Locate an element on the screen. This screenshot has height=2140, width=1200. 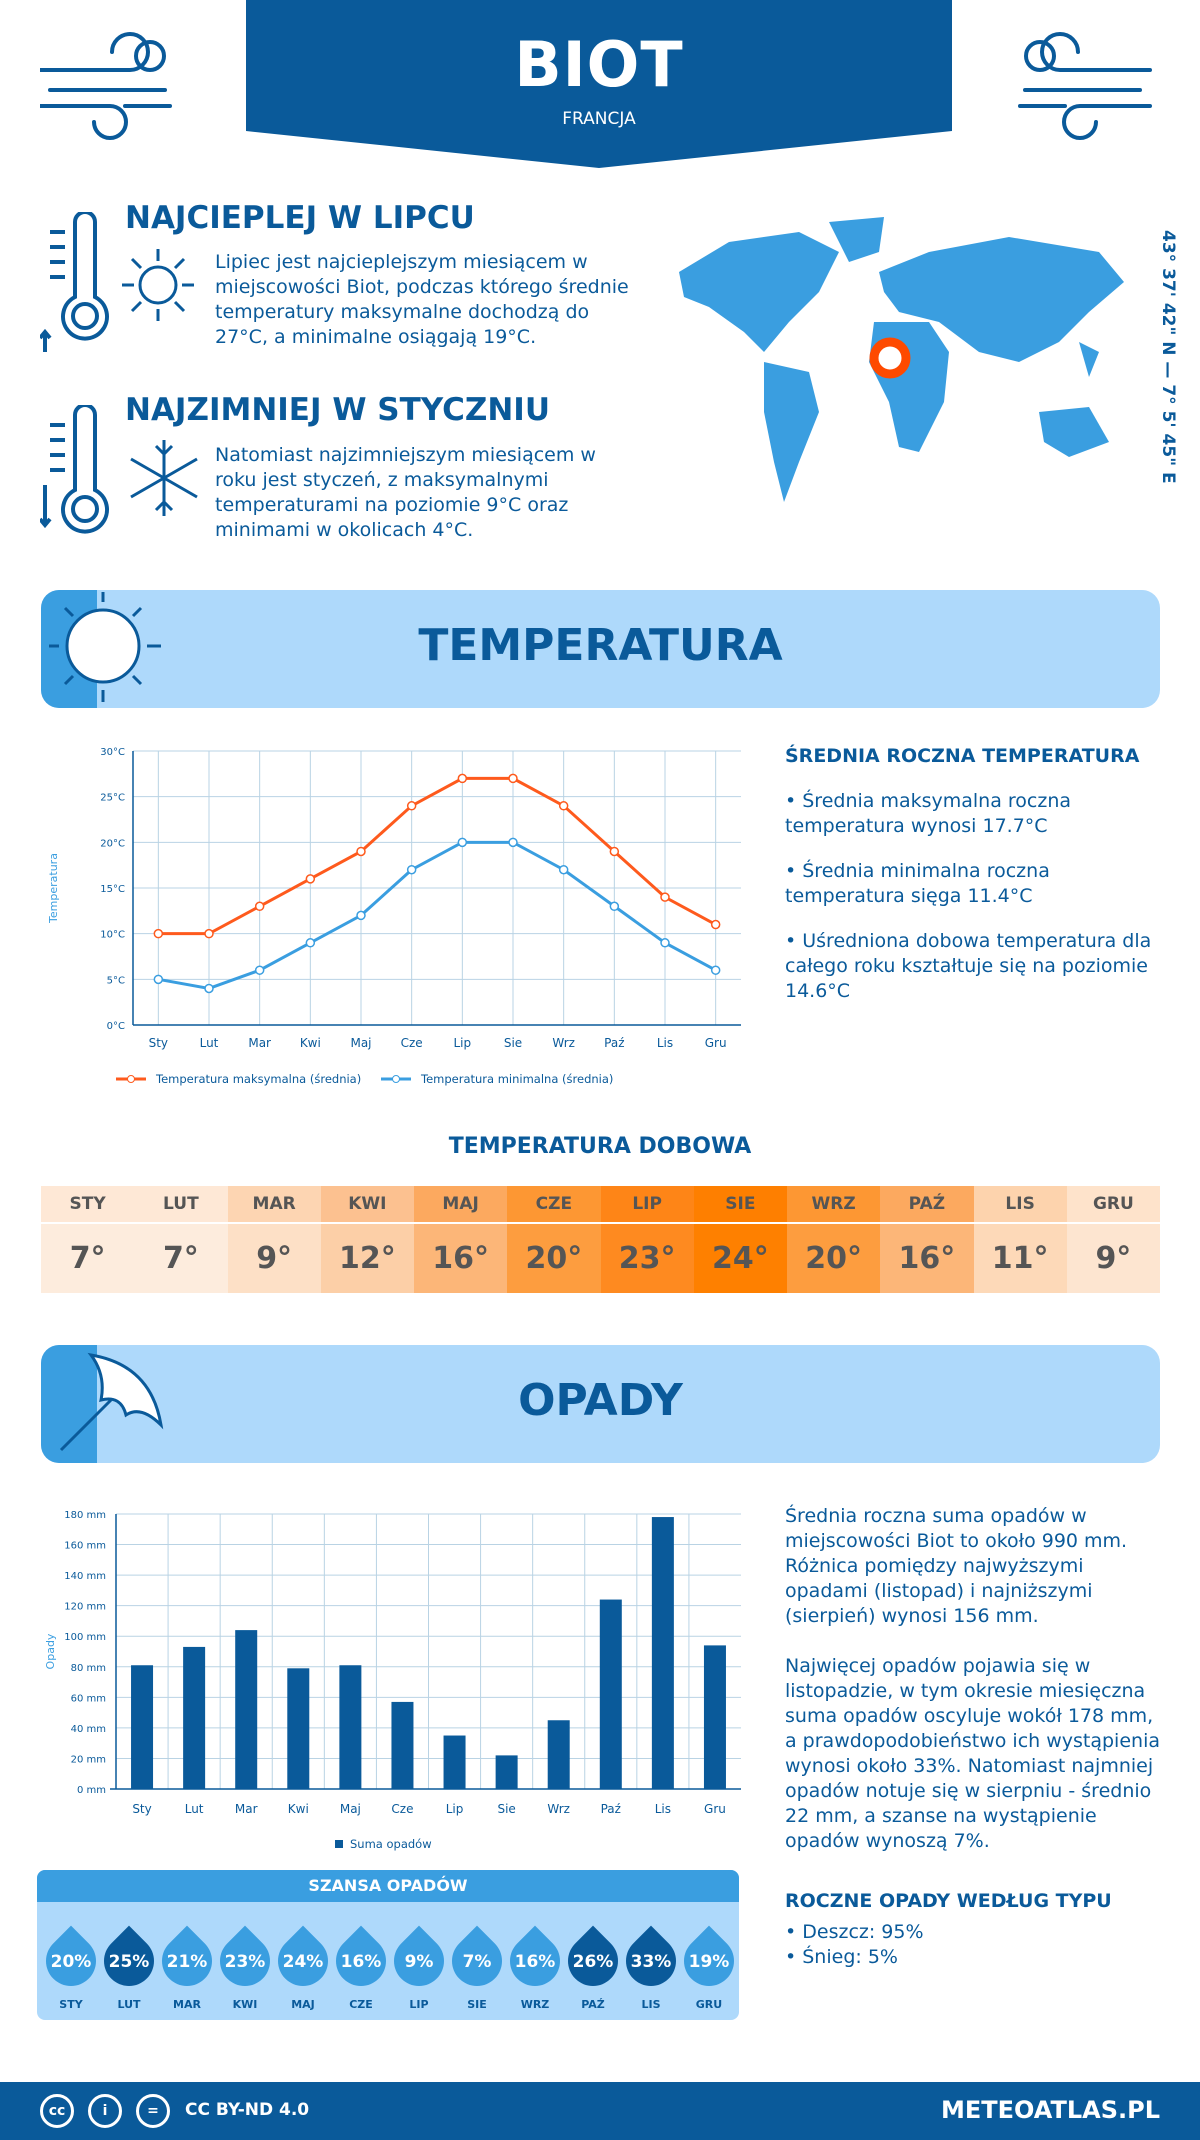
chance-drop: 9% LIP is located at coordinates (419, 1964).